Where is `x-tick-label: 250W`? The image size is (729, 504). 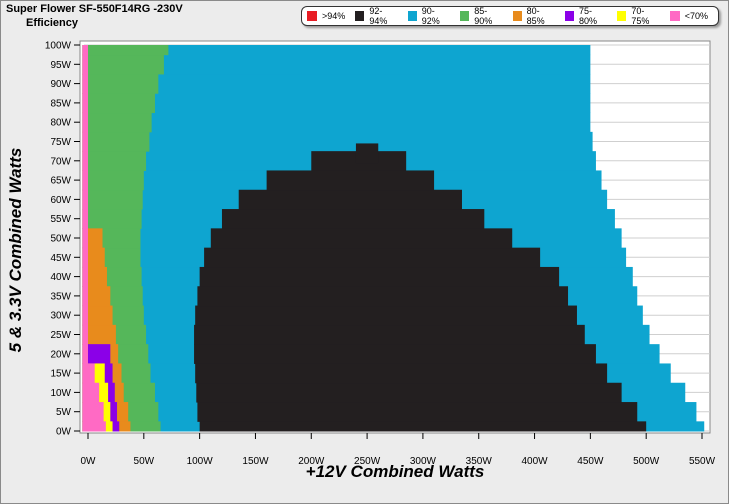 x-tick-label: 250W is located at coordinates (367, 461).